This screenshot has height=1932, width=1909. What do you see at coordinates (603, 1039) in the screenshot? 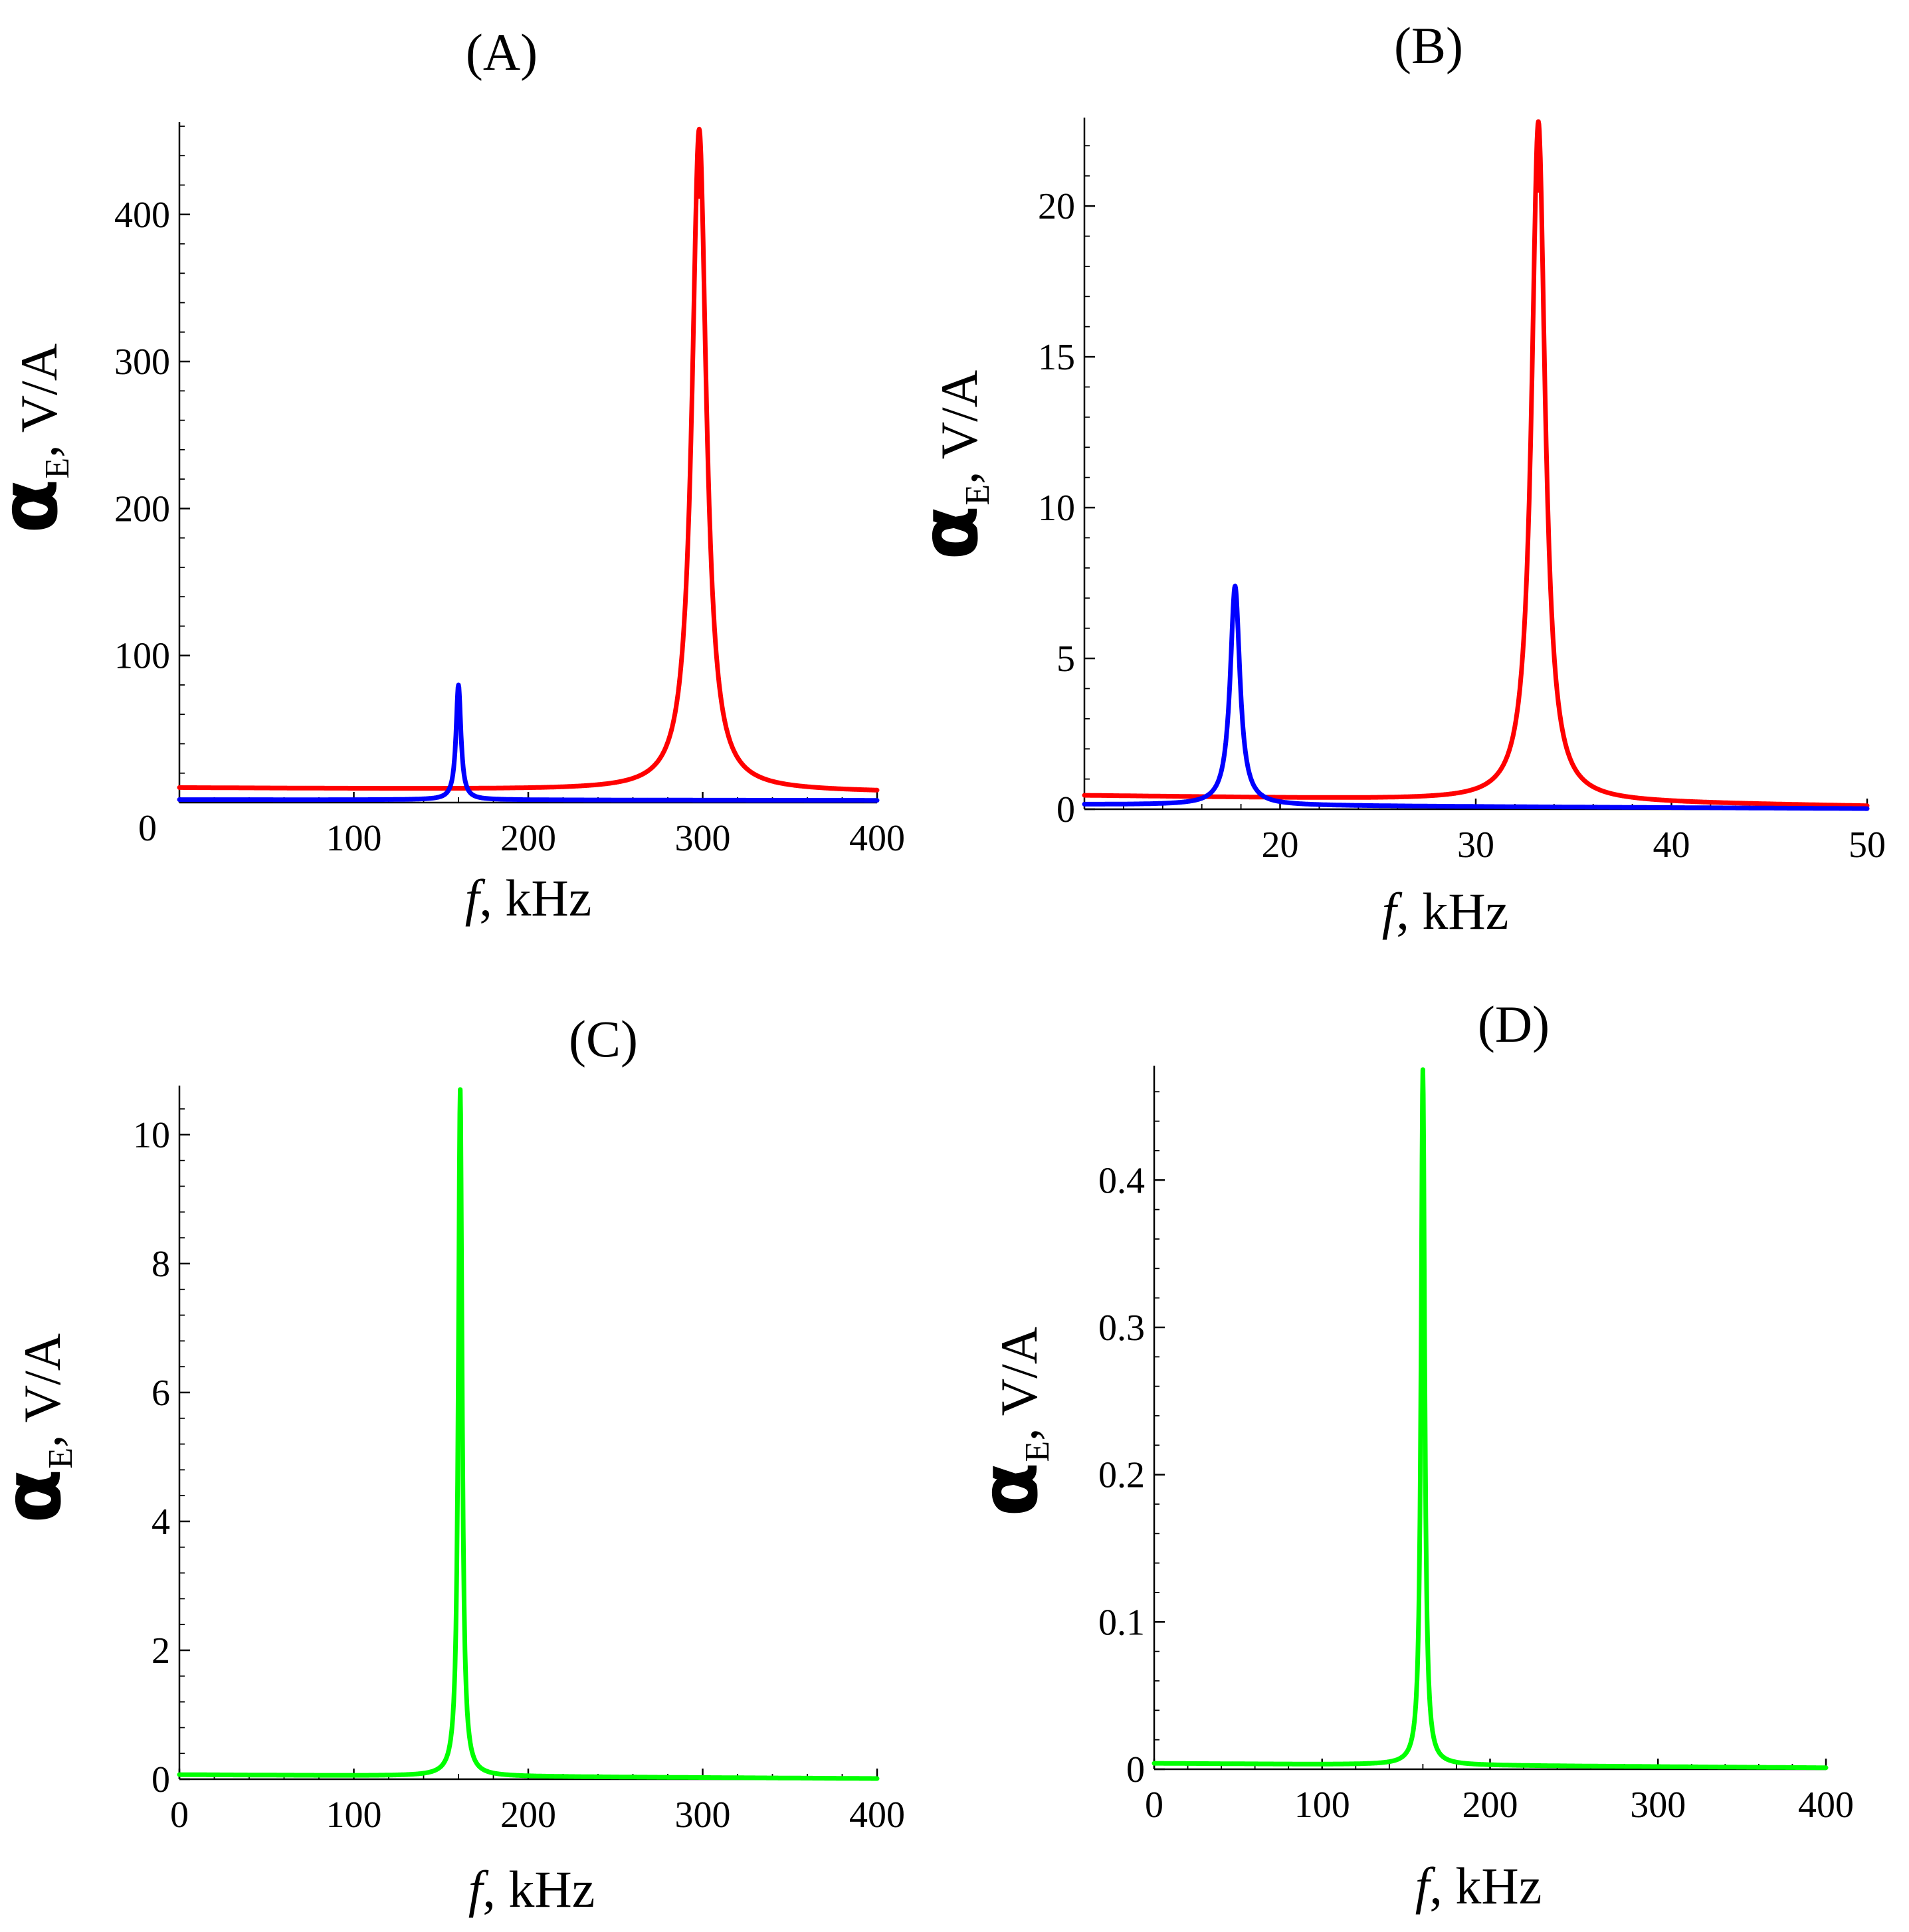
I see `panel-title: (C)` at bounding box center [603, 1039].